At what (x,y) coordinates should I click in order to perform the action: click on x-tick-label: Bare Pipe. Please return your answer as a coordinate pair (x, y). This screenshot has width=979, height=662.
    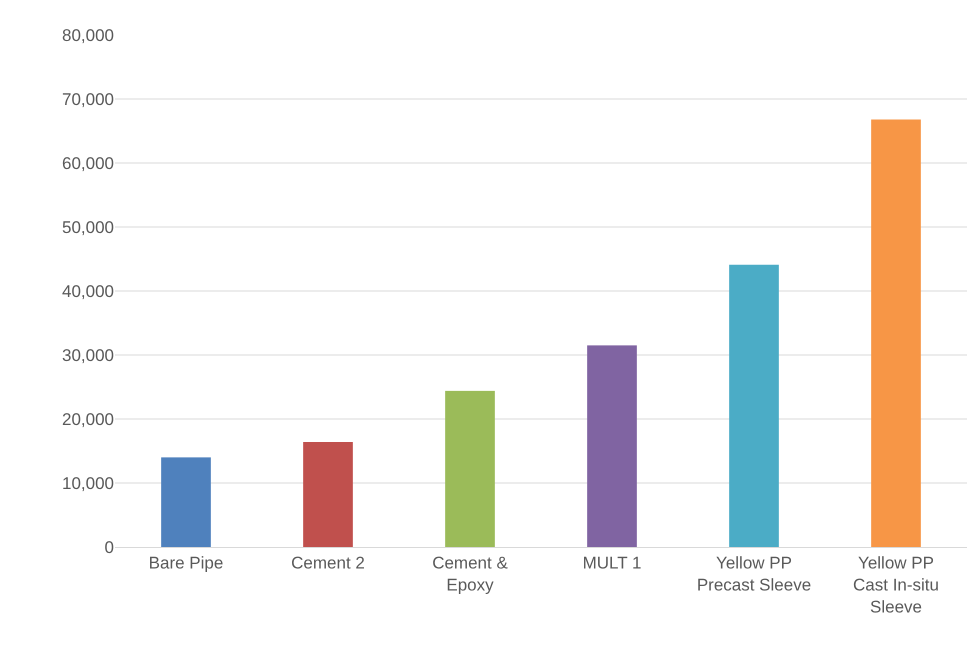
    Looking at the image, I should click on (186, 562).